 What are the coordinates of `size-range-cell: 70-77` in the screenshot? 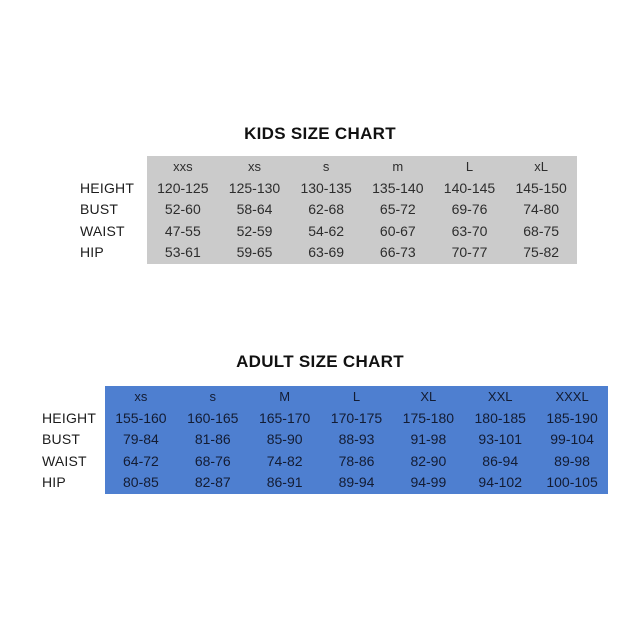 It's located at (469, 252).